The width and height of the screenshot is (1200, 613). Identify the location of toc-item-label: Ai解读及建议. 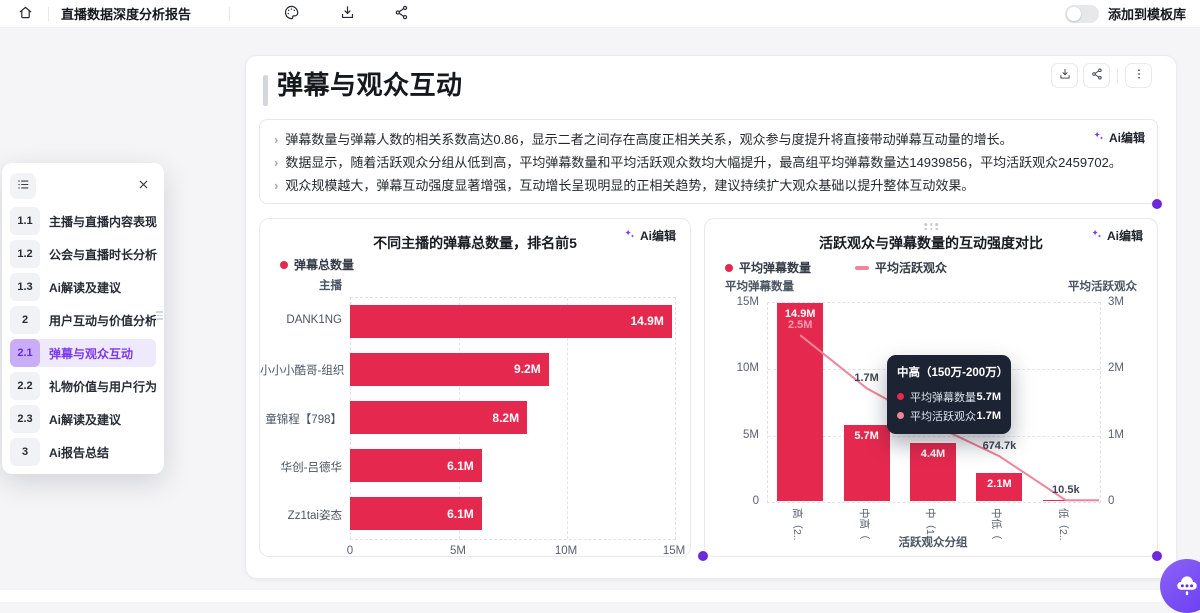
(85, 419).